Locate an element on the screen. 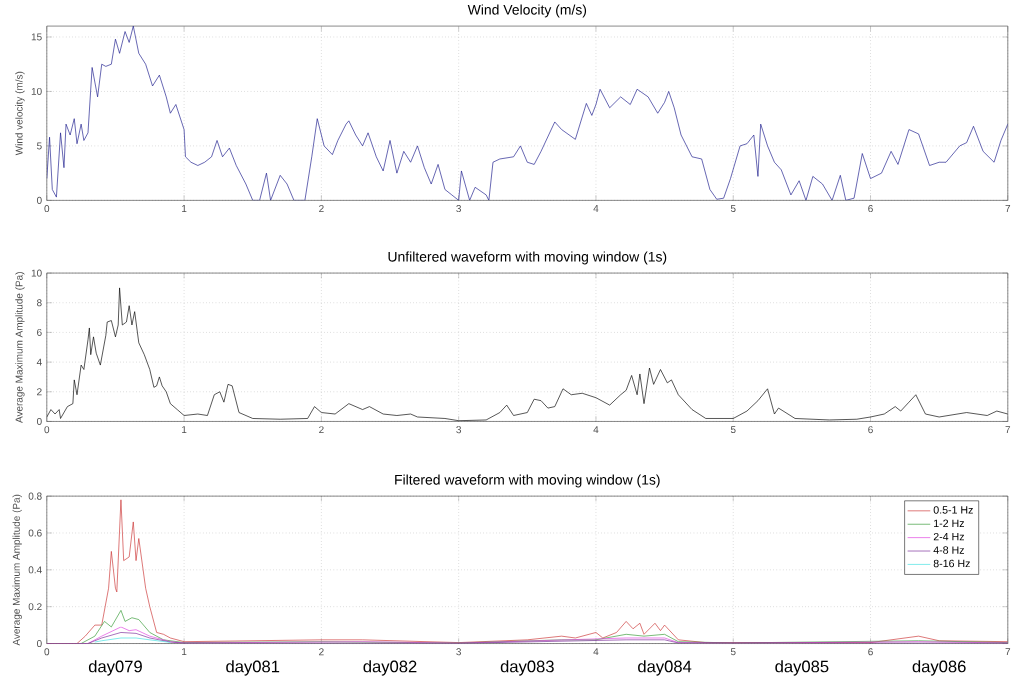 The width and height of the screenshot is (1015, 685). y-tick-label: 5 is located at coordinates (39, 146).